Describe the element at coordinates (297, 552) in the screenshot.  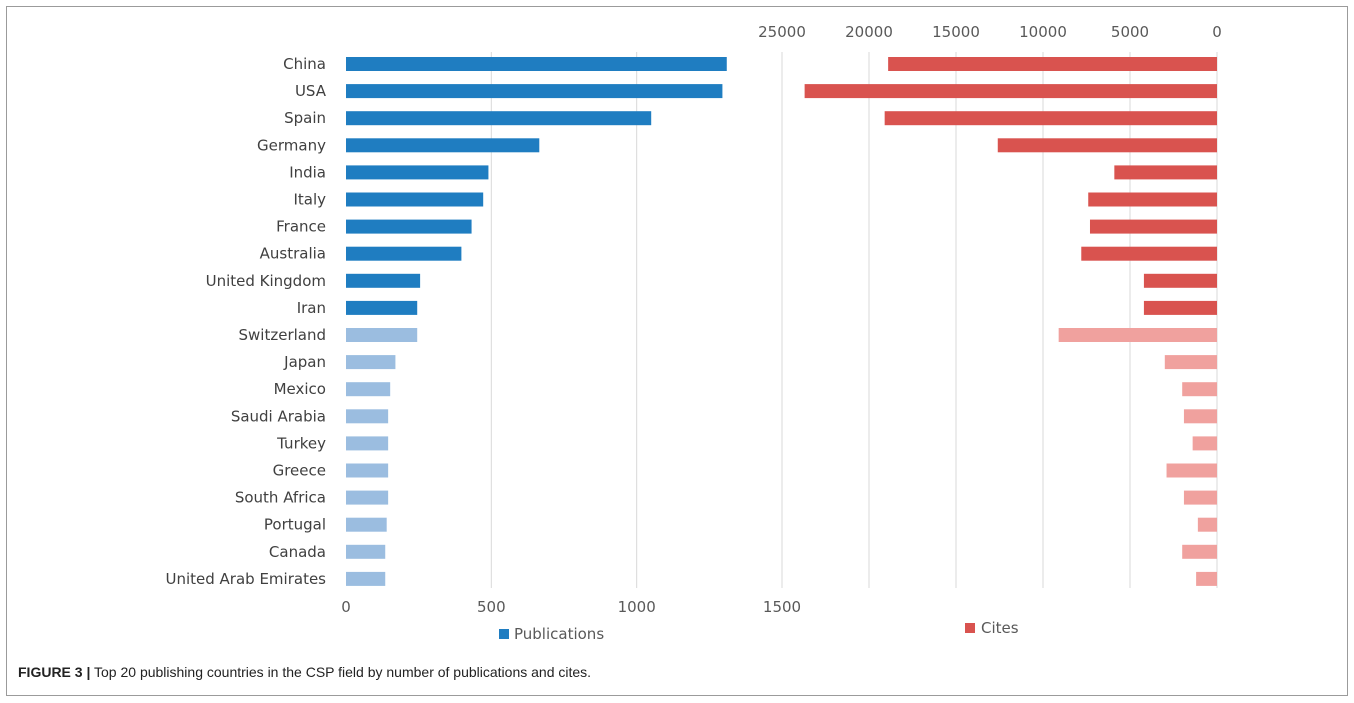
I see `category-label: Canada` at that location.